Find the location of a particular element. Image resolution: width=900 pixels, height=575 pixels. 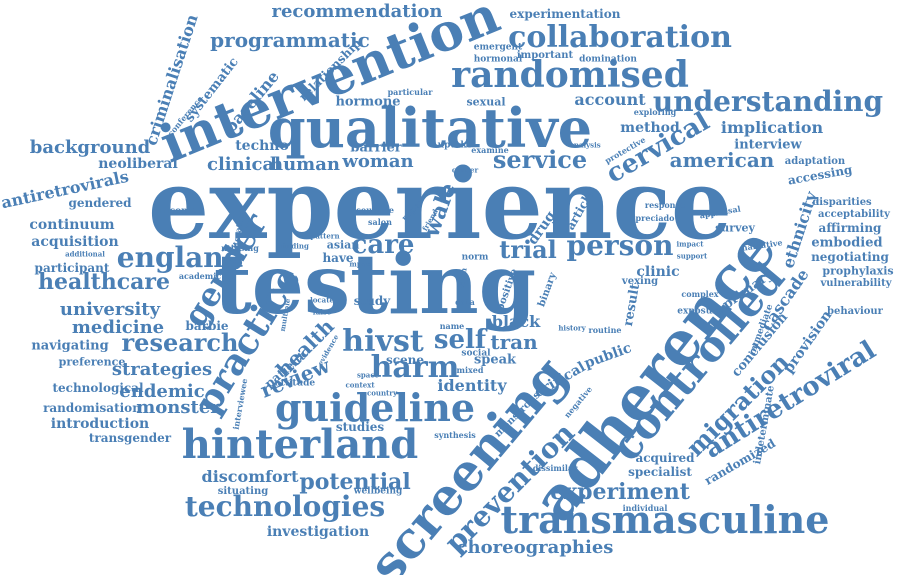

word: support is located at coordinates (692, 256).